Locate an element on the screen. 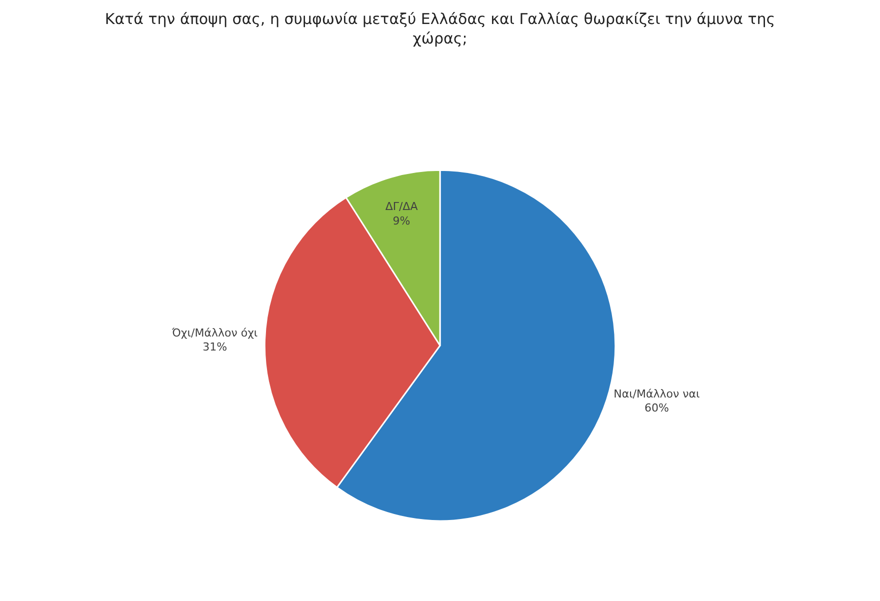 This screenshot has width=880, height=601. data-label: 9% is located at coordinates (401, 221).